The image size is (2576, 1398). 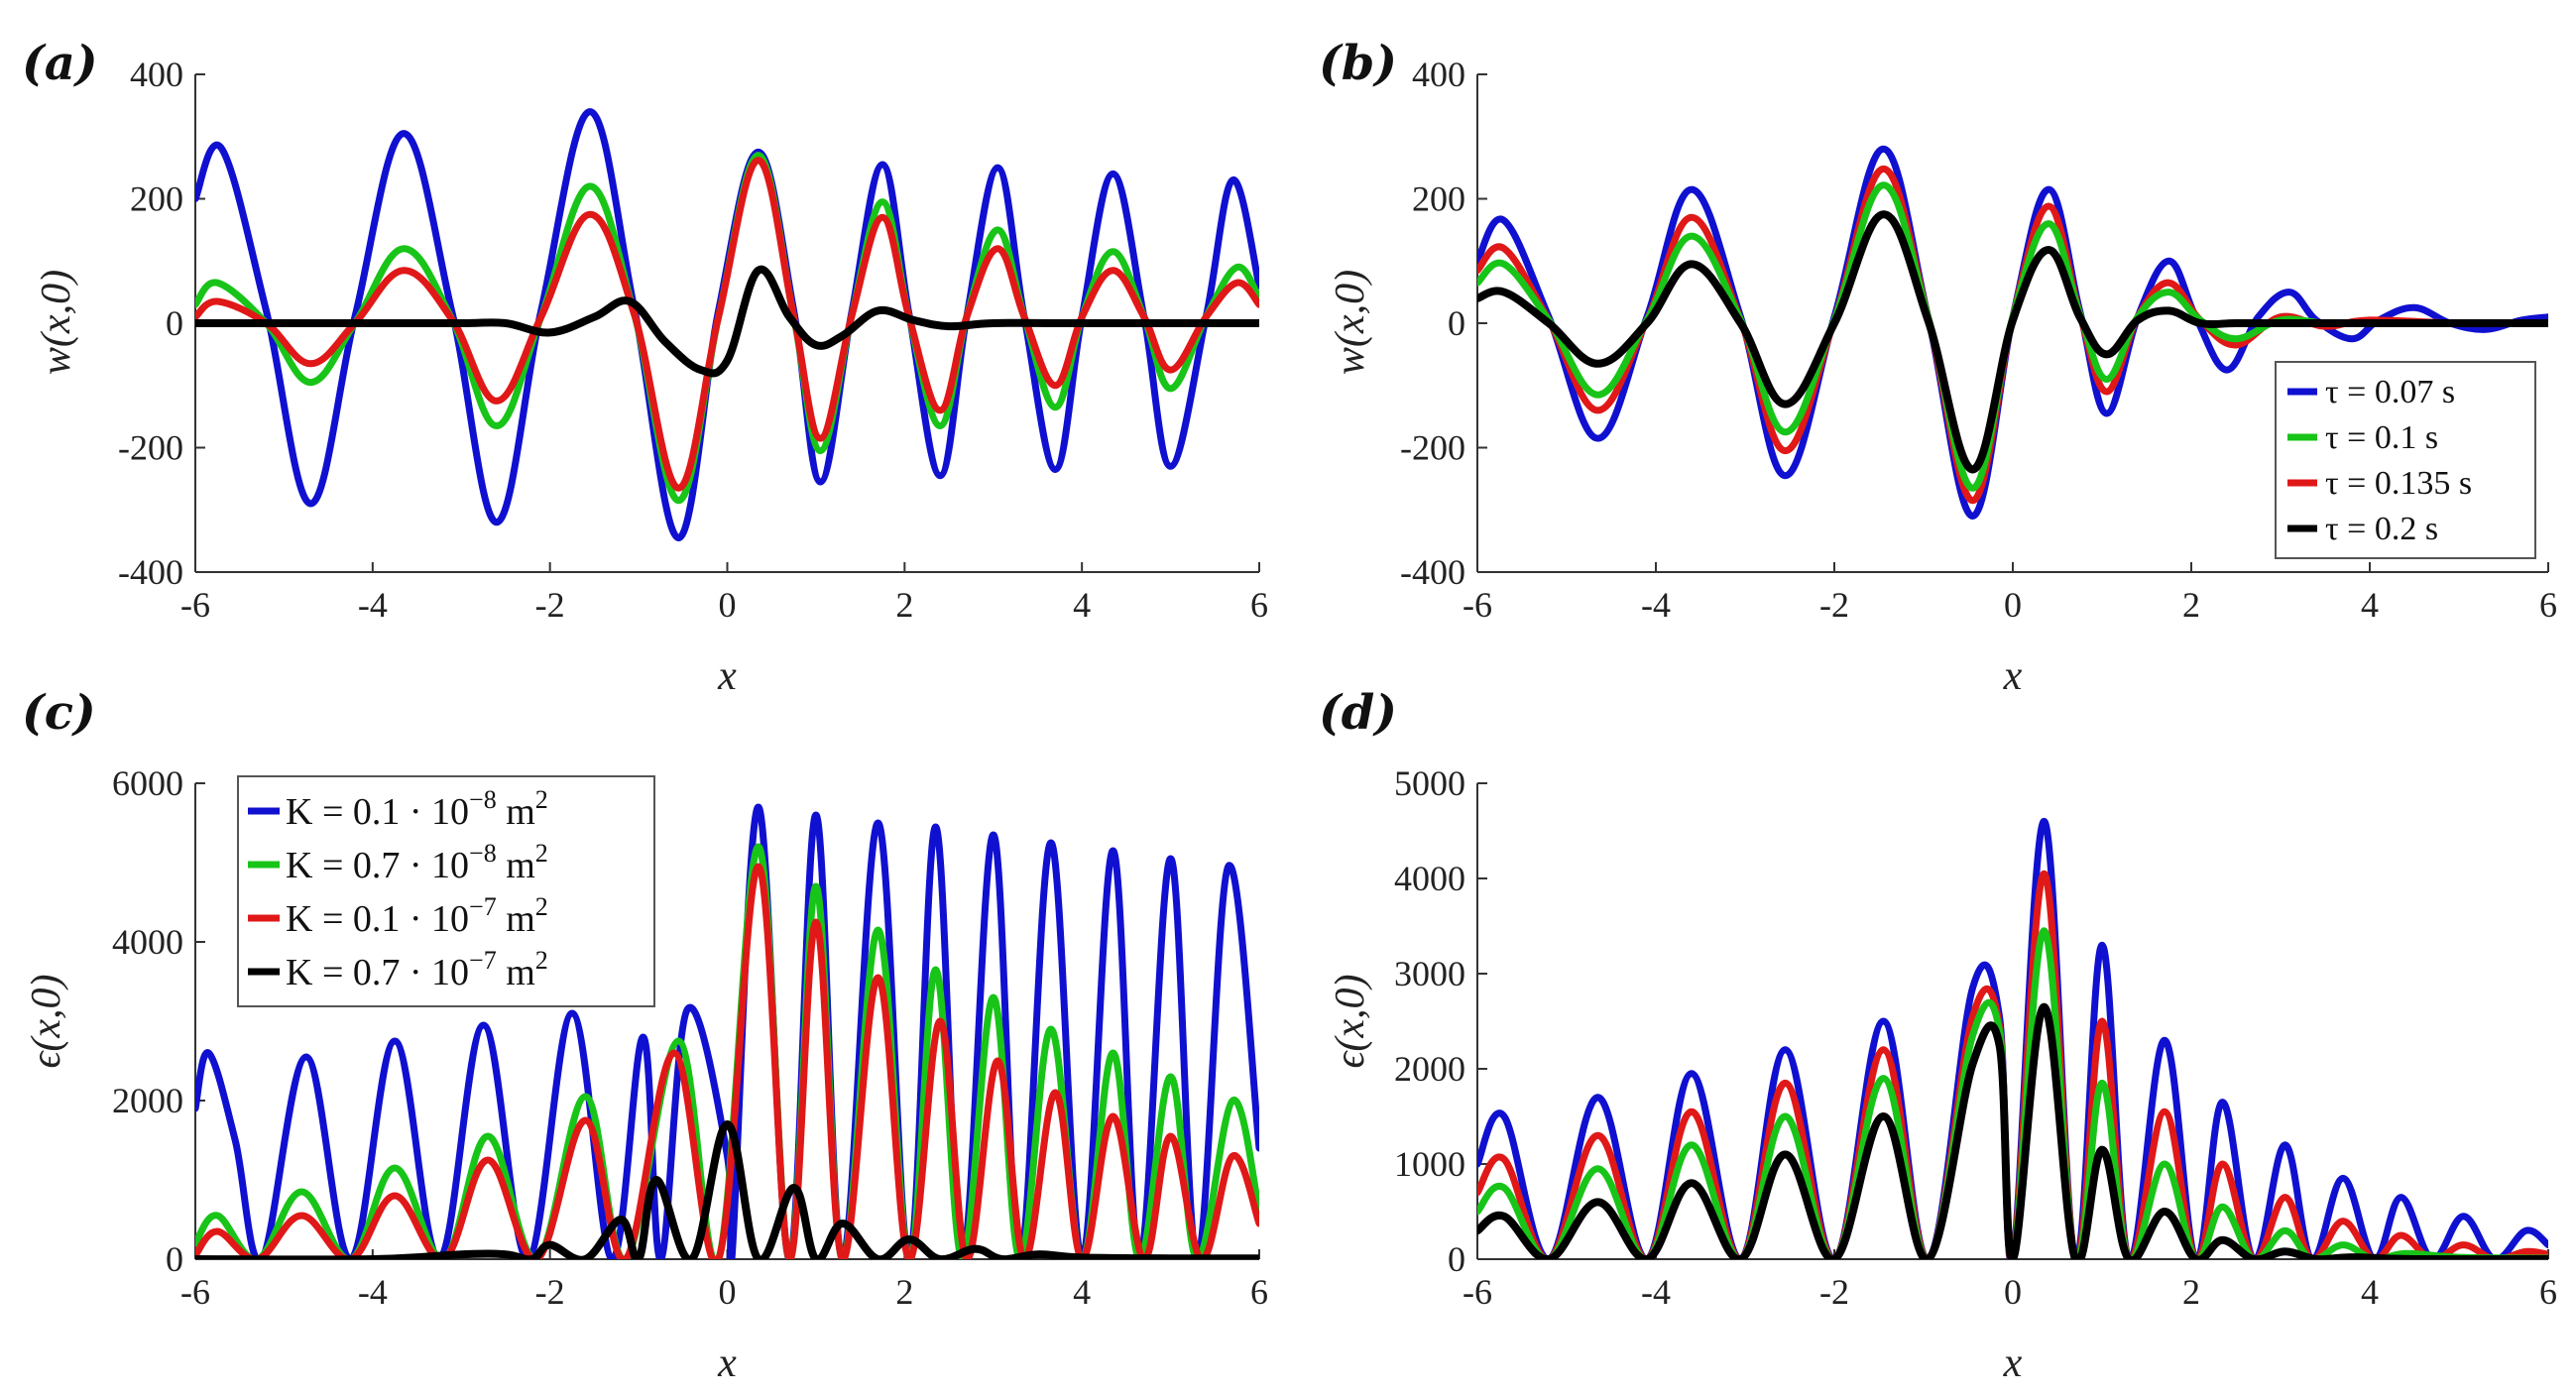 I want to click on panel-label: (b), so click(x=1358, y=63).